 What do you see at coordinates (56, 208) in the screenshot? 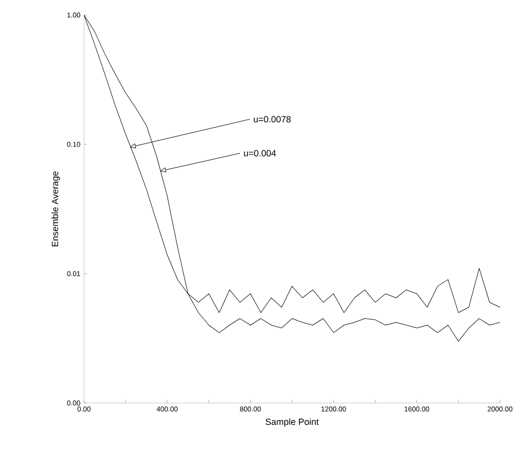
I see `y-axis-title: Ensemble Average` at bounding box center [56, 208].